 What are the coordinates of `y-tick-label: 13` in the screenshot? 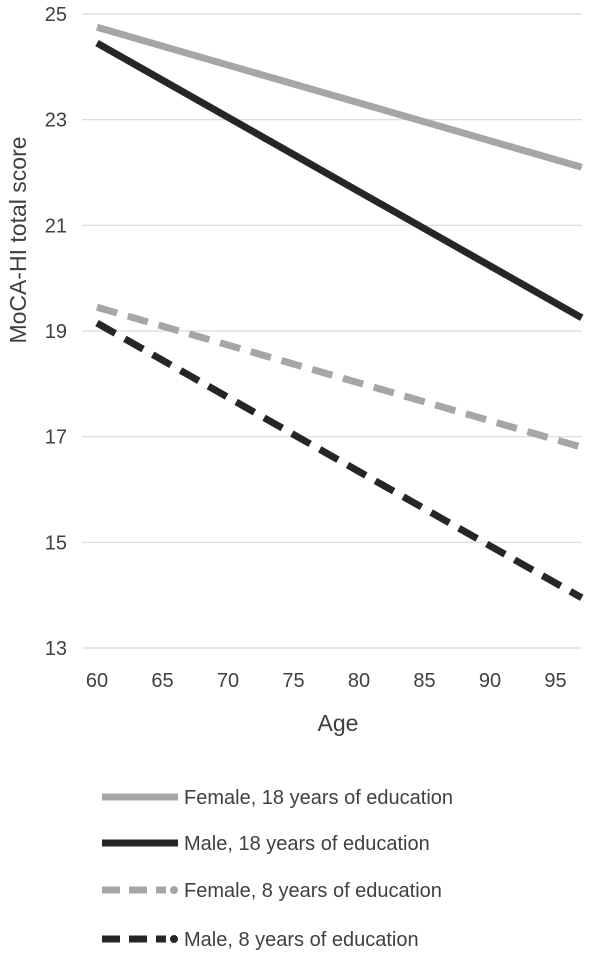 It's located at (56, 649).